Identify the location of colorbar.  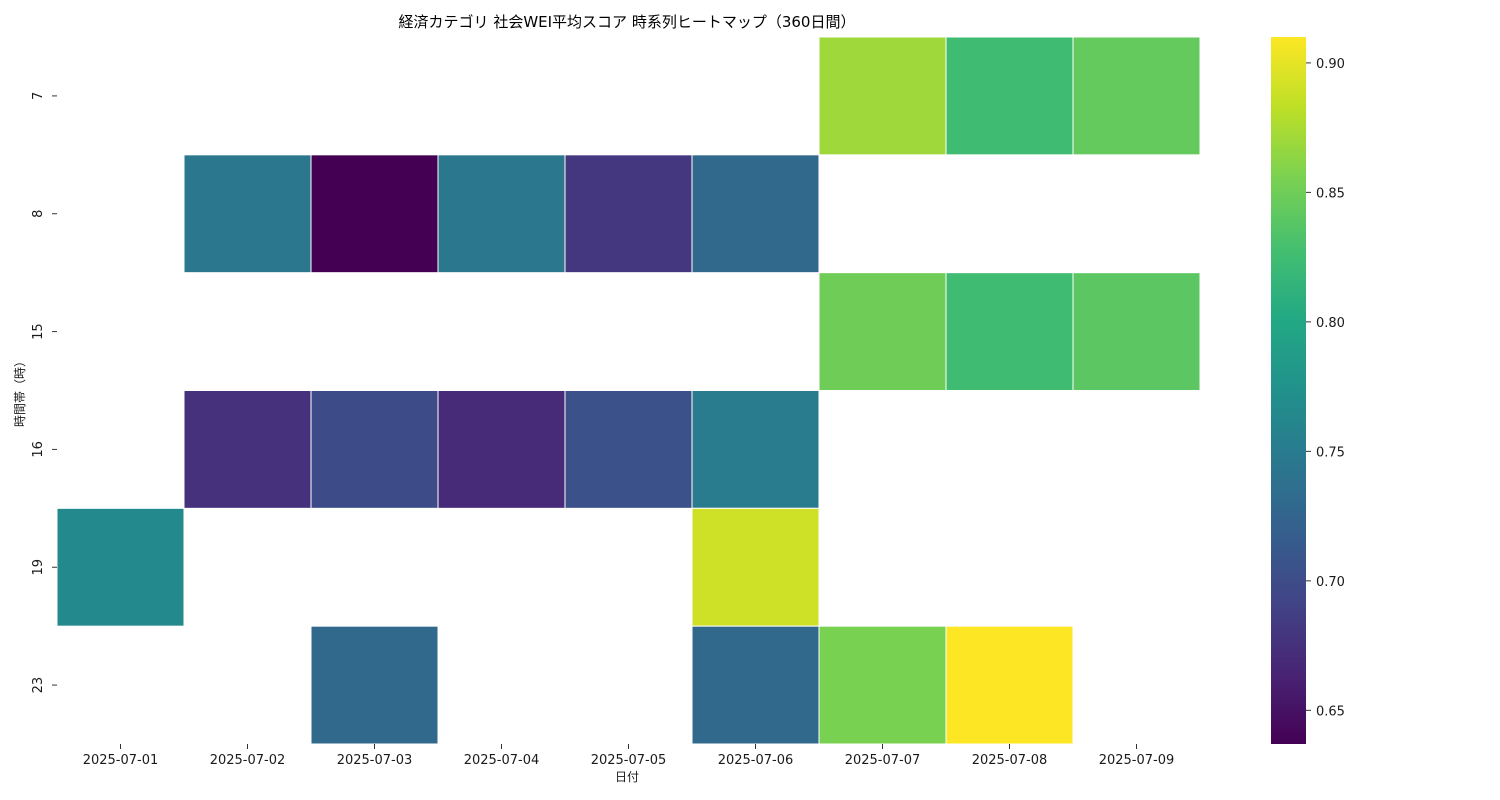
(1288, 390).